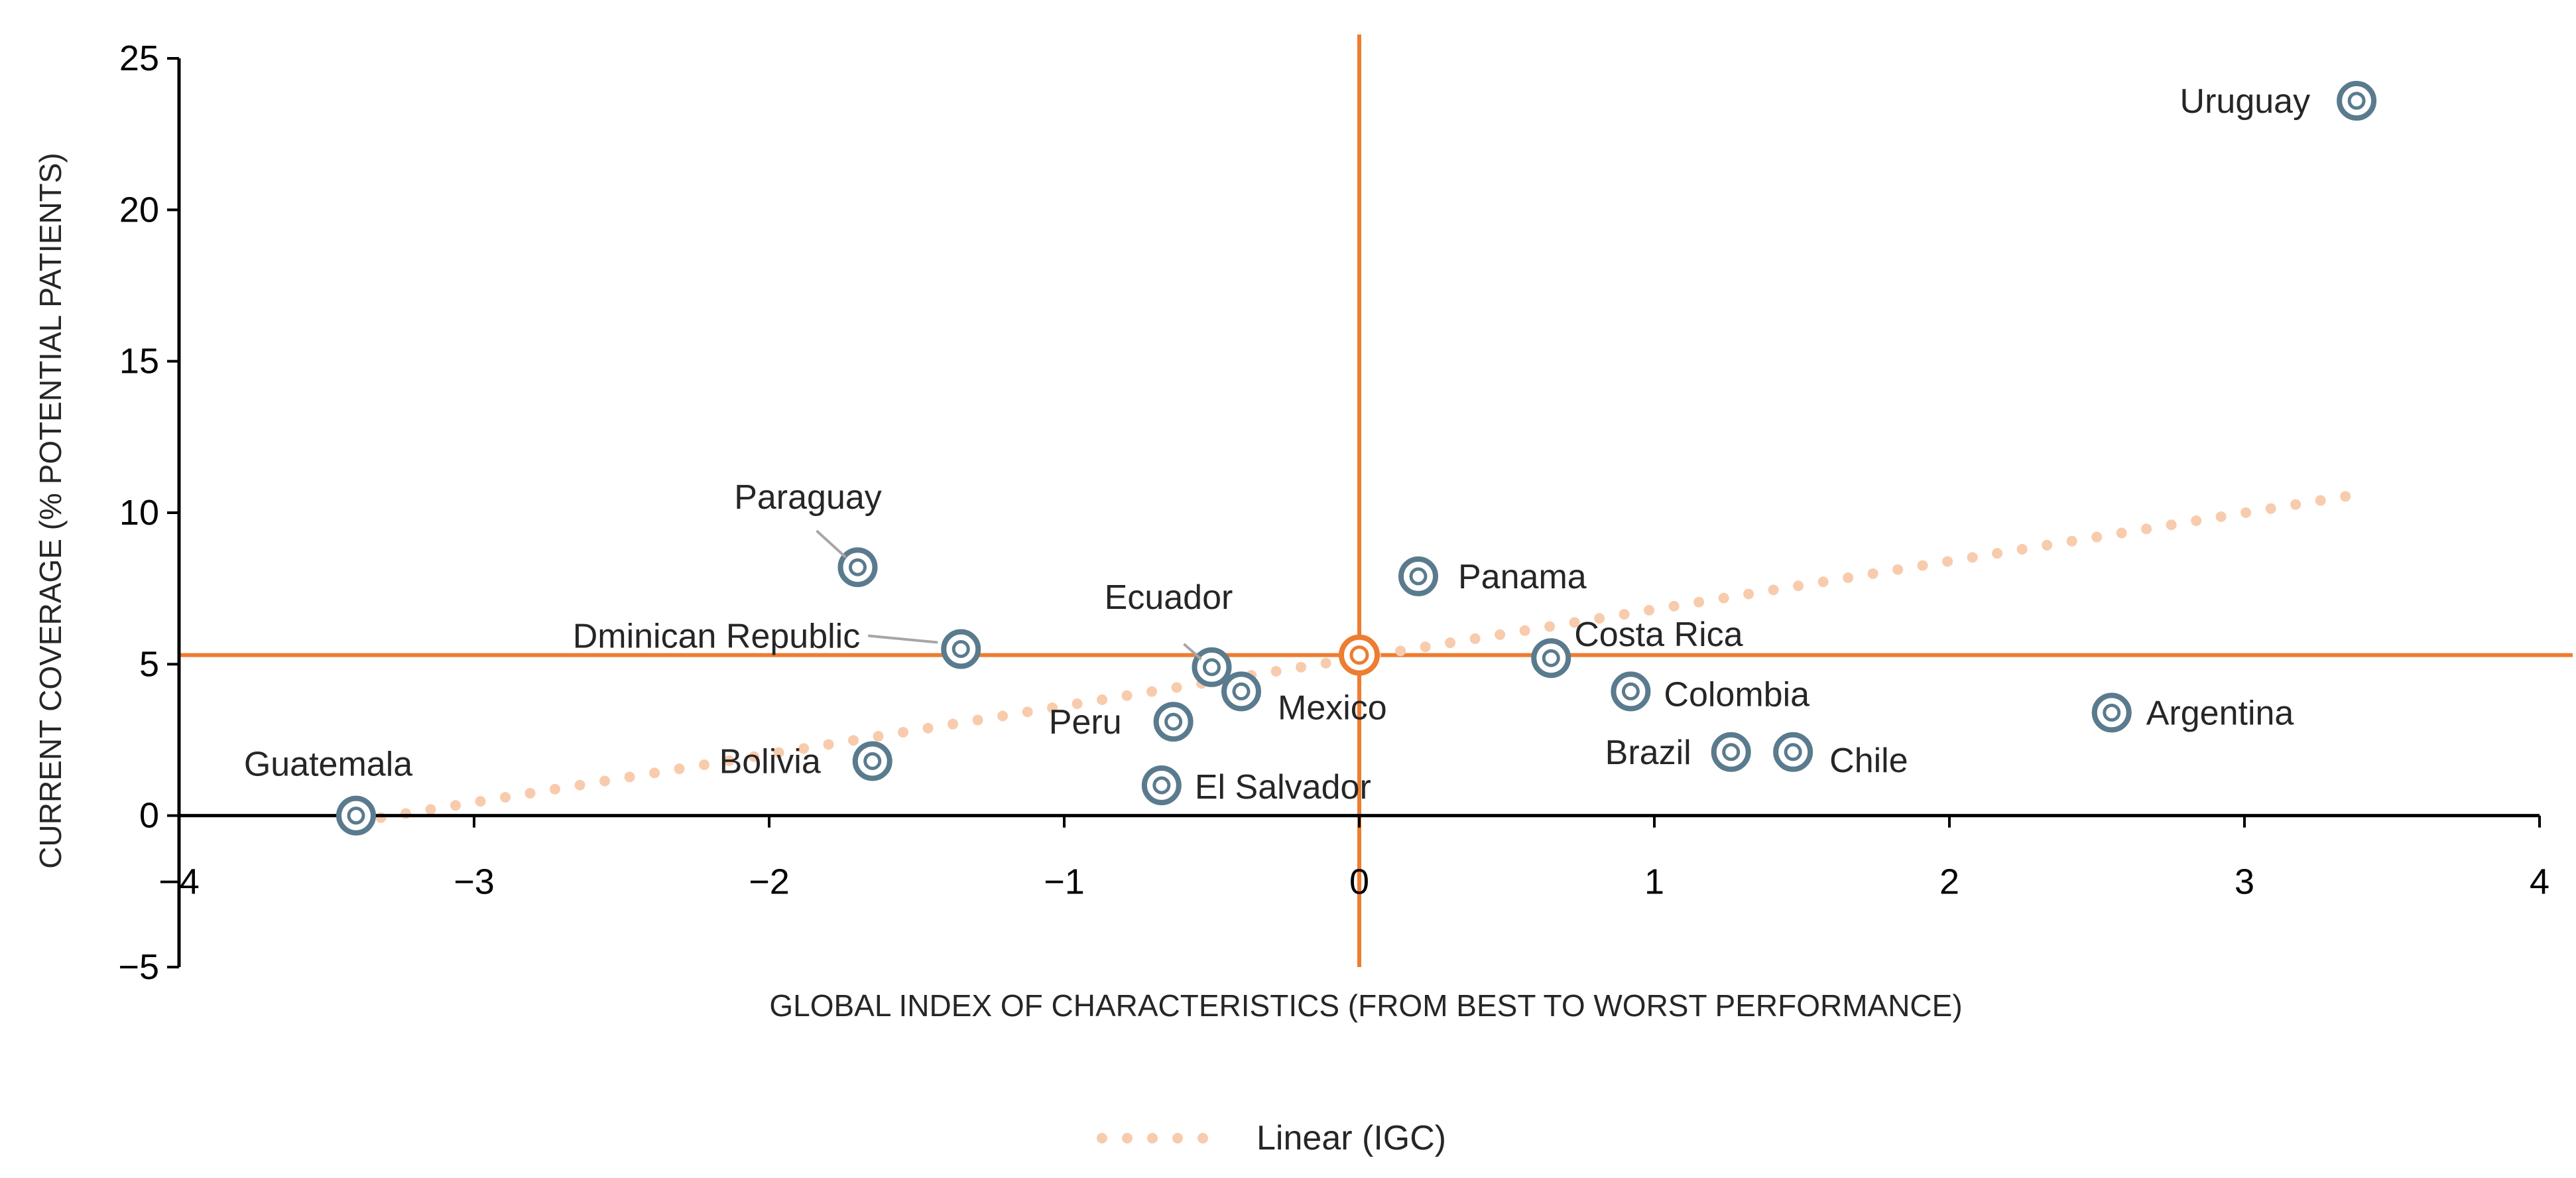 The image size is (2576, 1178). I want to click on x-tick-label: 2, so click(1949, 882).